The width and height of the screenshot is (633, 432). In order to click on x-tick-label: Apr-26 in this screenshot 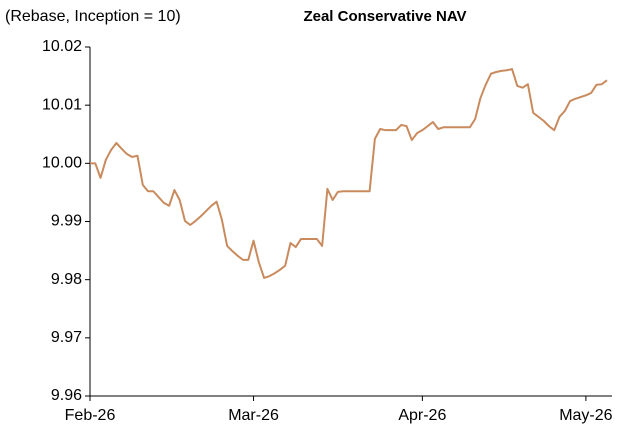, I will do `click(422, 415)`.